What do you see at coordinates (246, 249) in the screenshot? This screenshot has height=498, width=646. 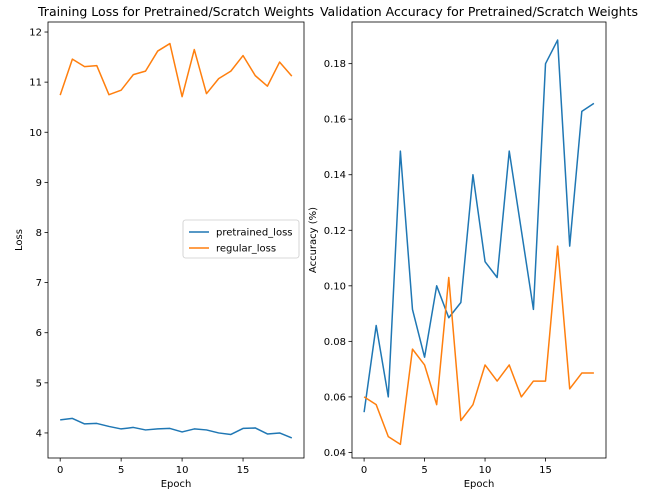 I see `legend-label: regular_loss` at bounding box center [246, 249].